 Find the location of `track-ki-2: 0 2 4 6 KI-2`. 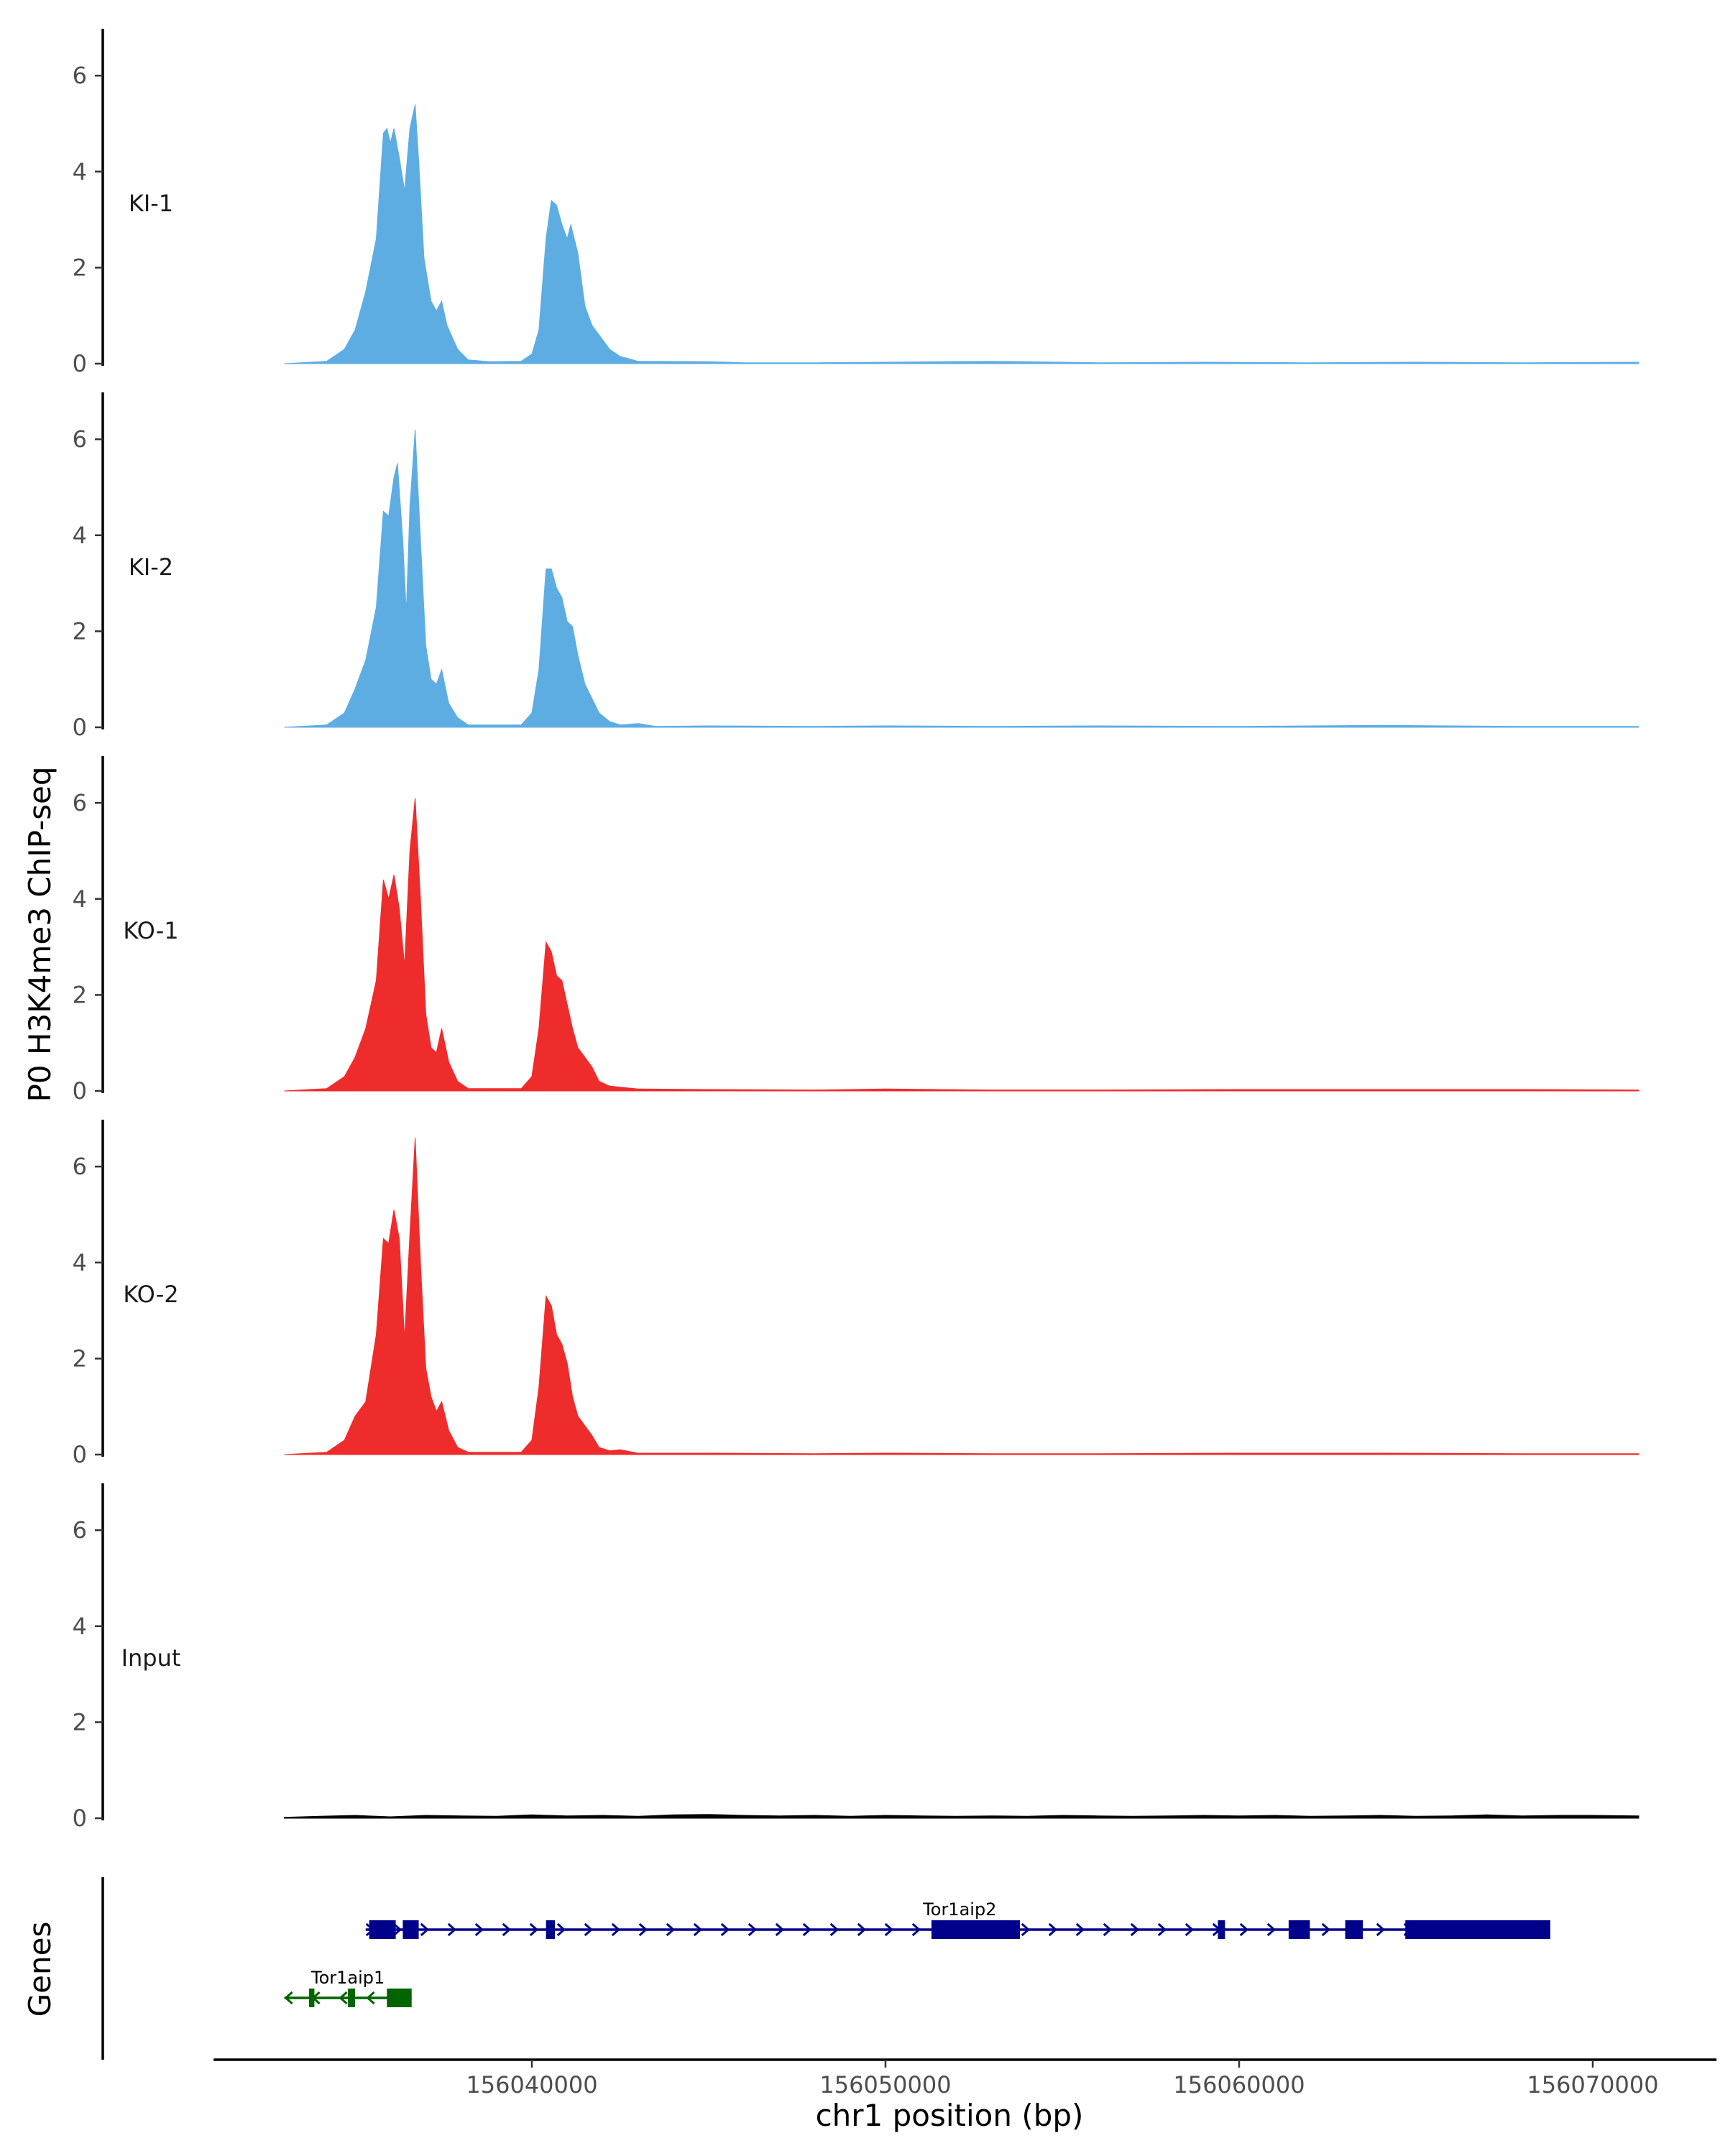

track-ki-2: 0 2 4 6 KI-2 is located at coordinates (856, 566).